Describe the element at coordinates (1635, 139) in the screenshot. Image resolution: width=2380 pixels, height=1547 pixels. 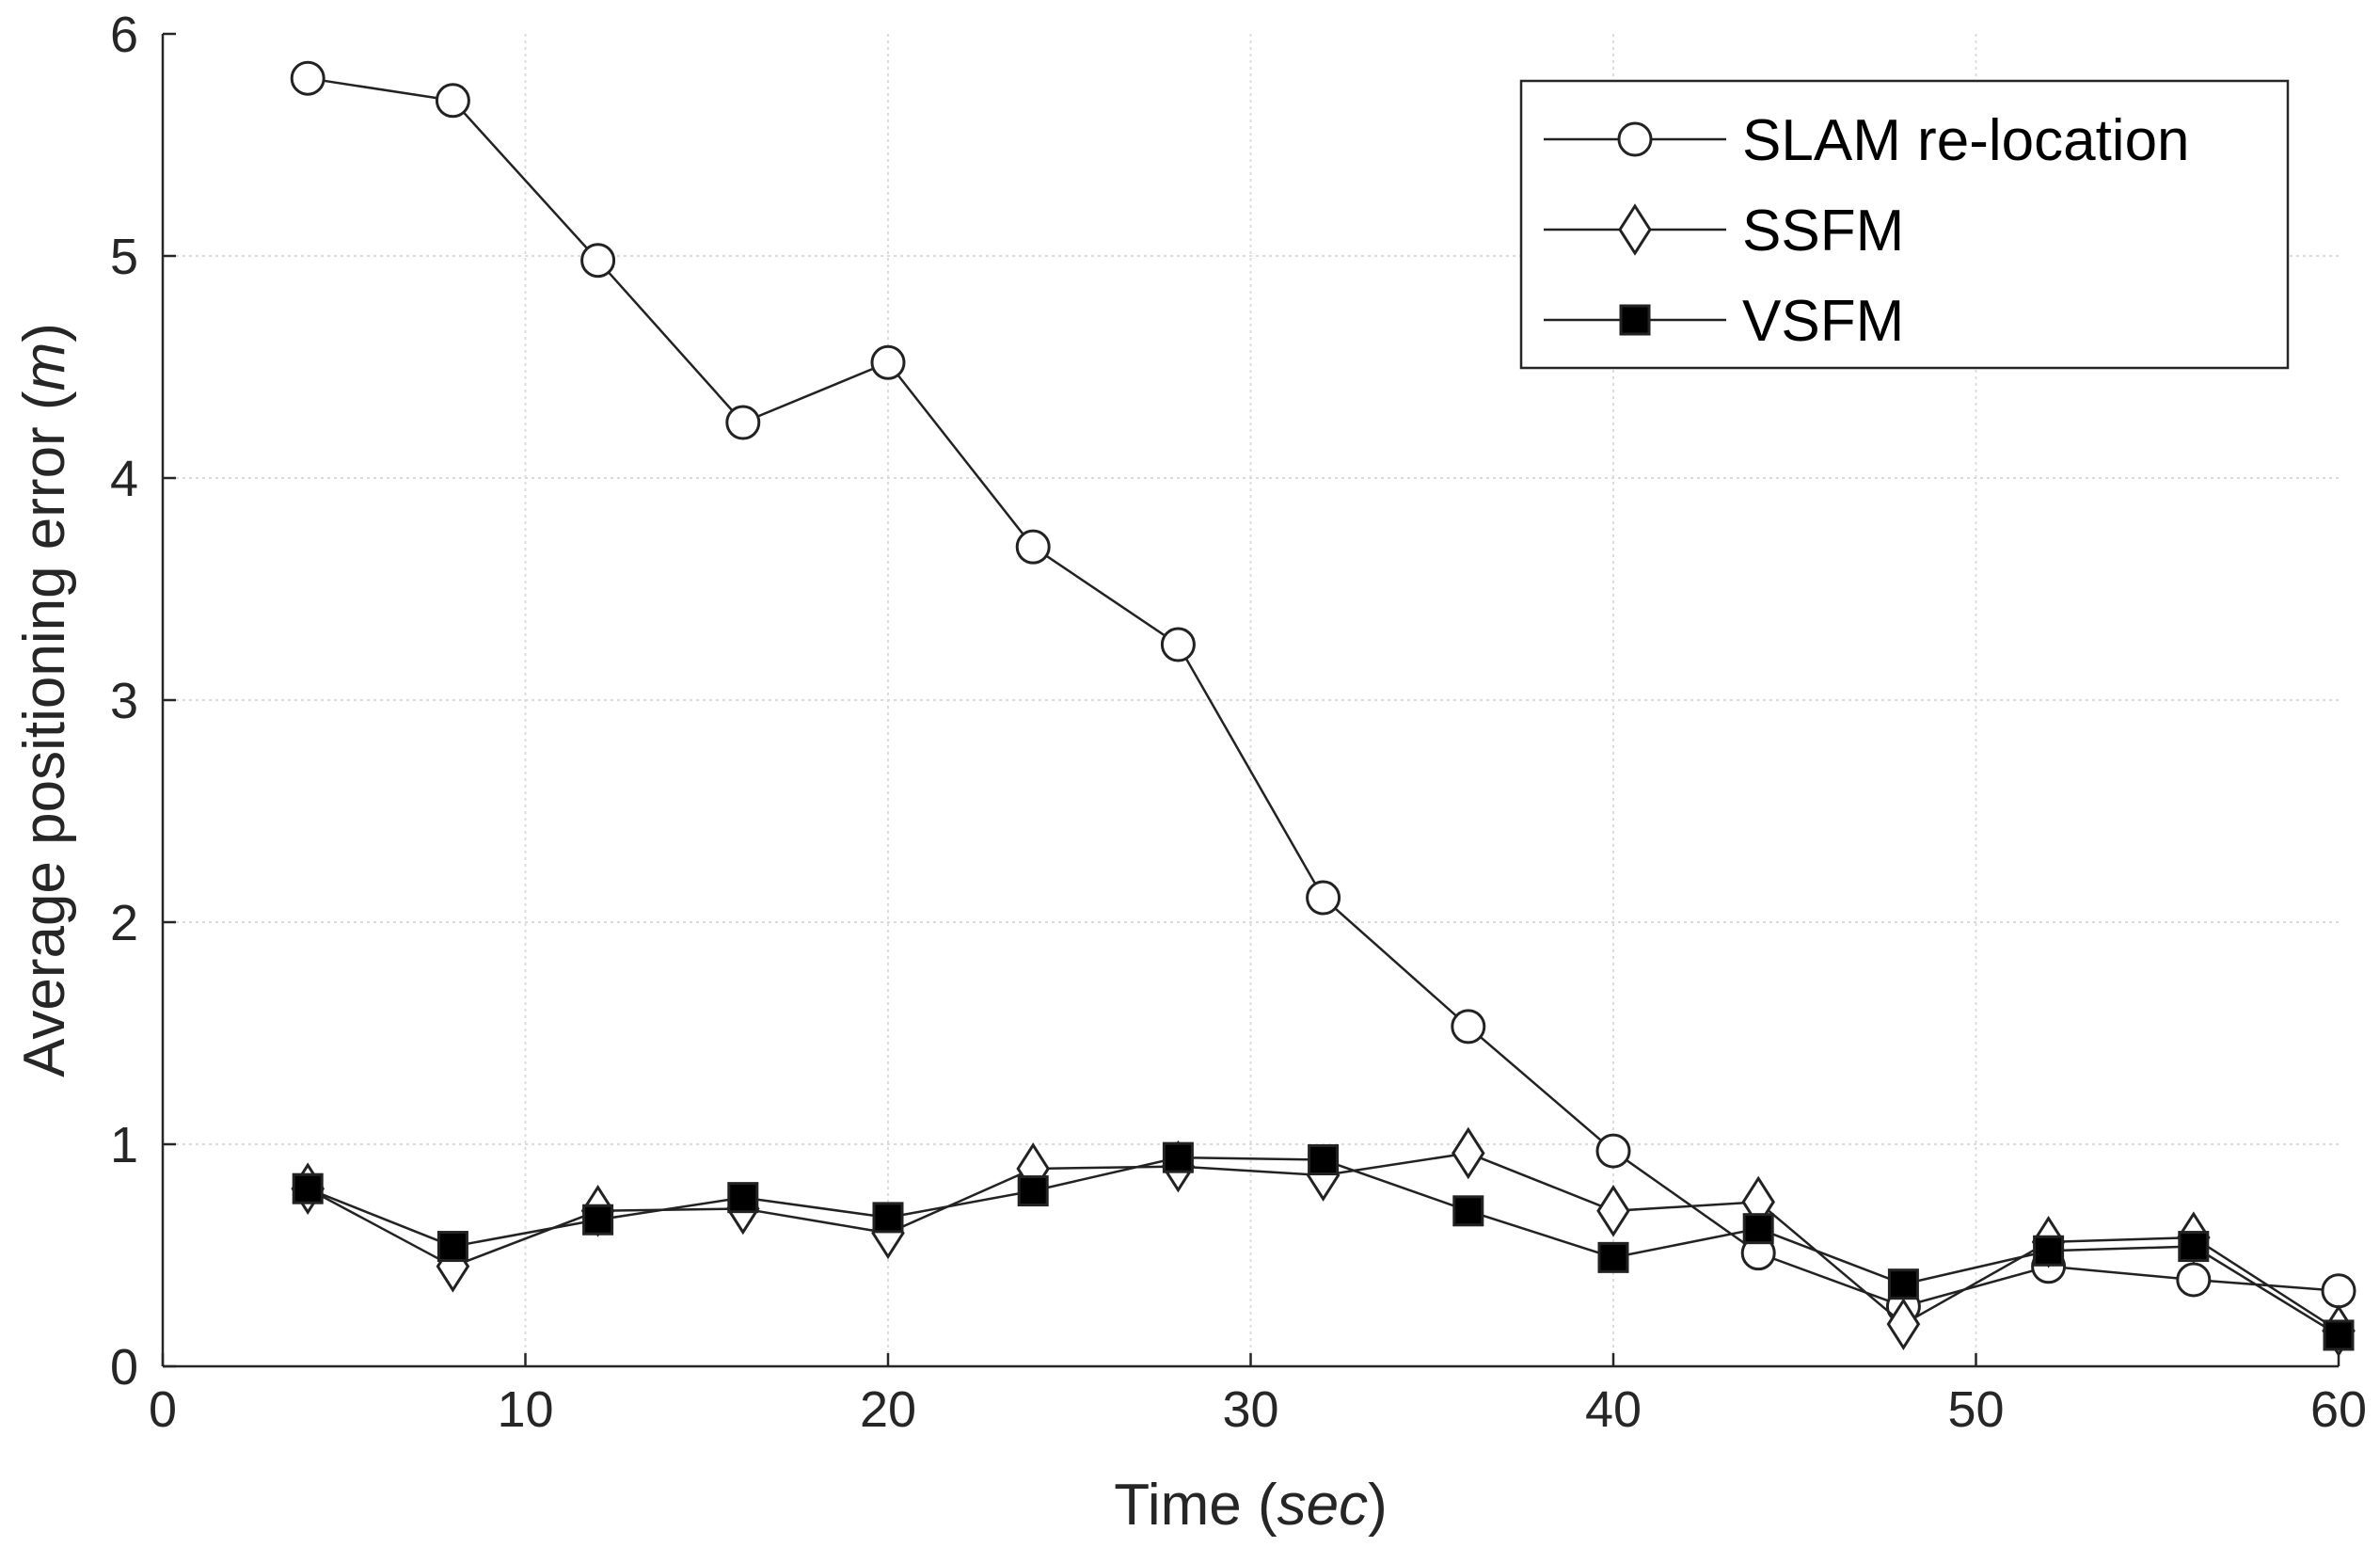
I see `legend-circle-marker` at that location.